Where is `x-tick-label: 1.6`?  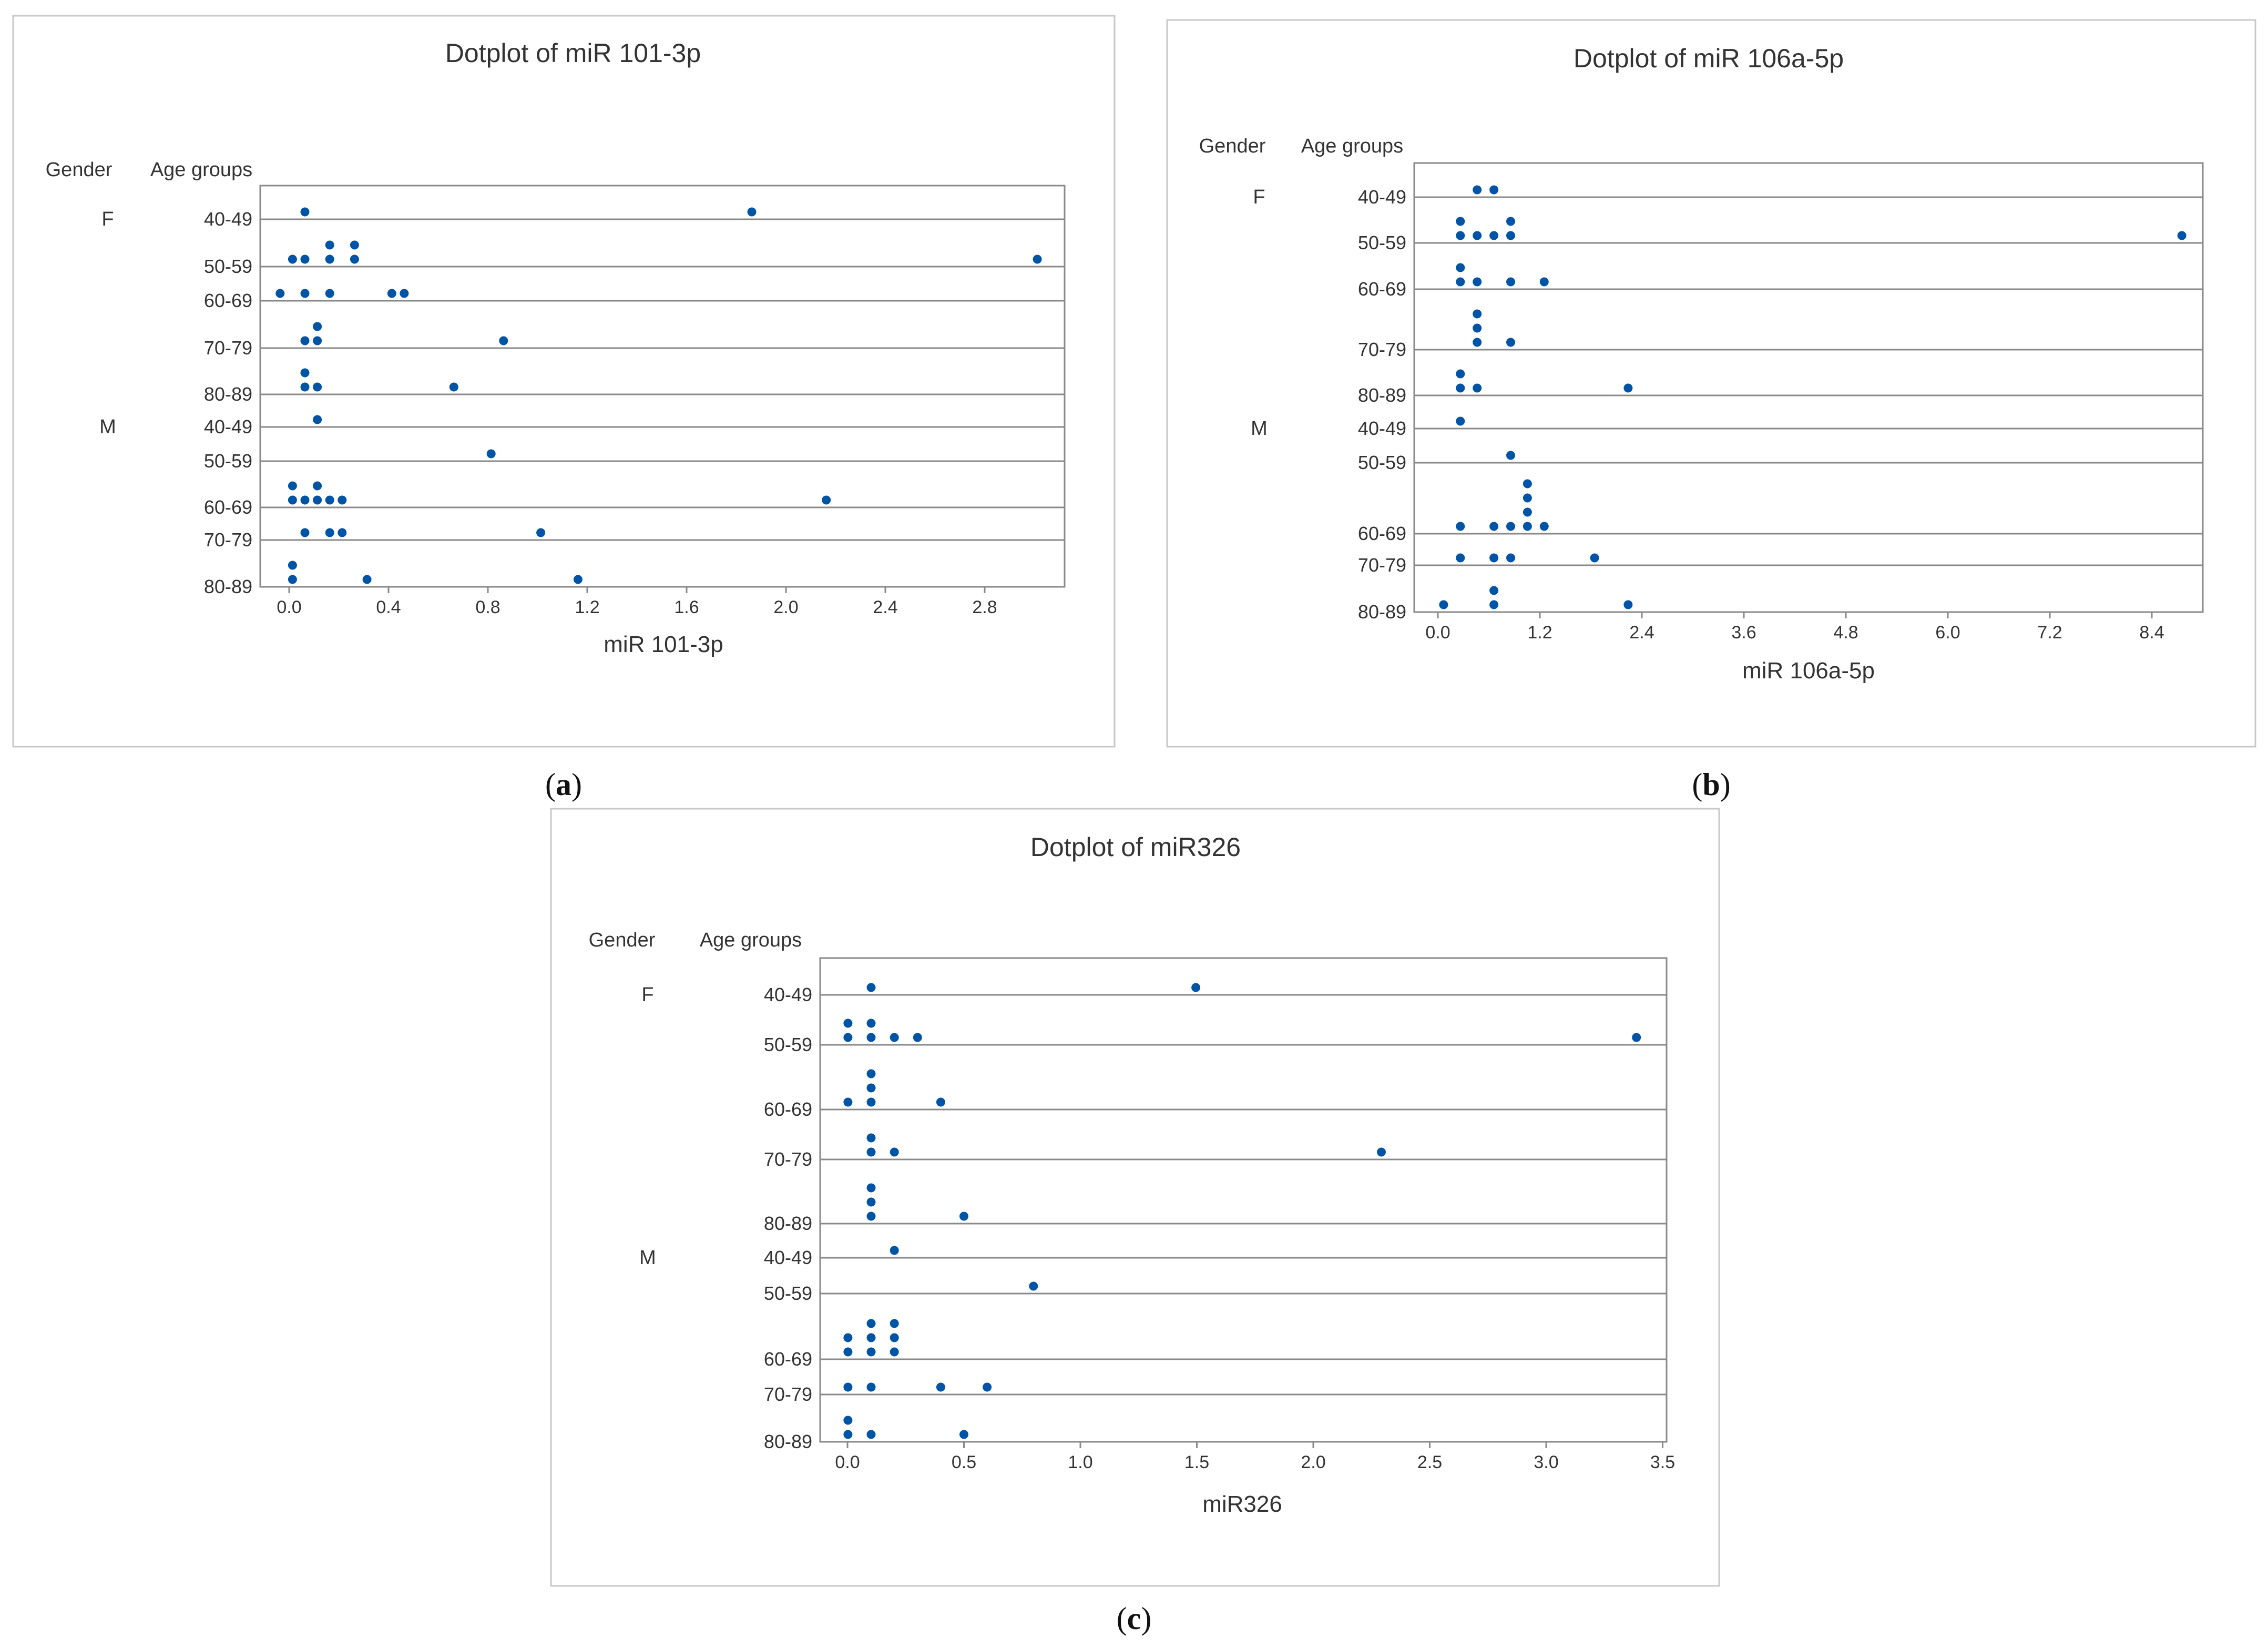
x-tick-label: 1.6 is located at coordinates (686, 607).